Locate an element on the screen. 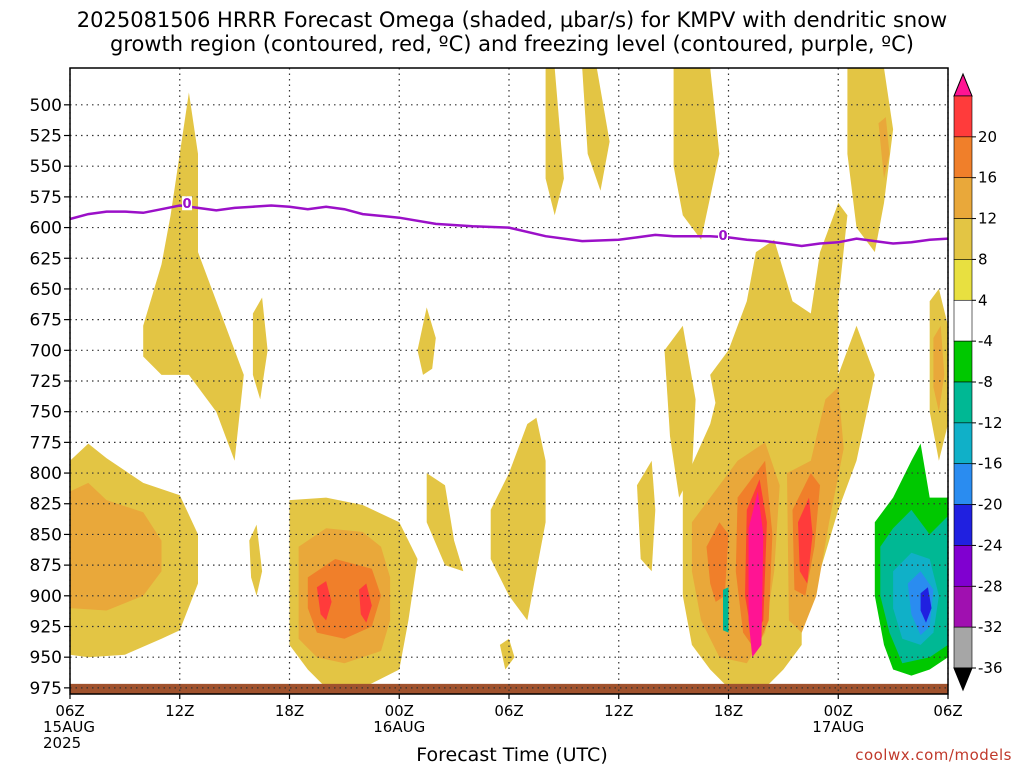  colorbar-label: -36 is located at coordinates (990, 668).